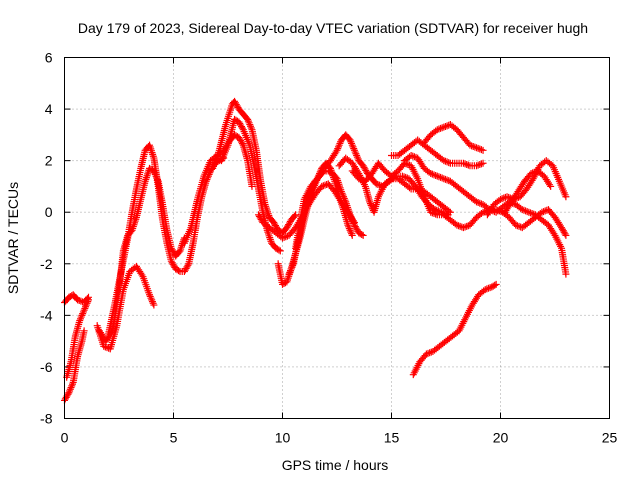  What do you see at coordinates (49, 212) in the screenshot?
I see `y-tick-label: 0` at bounding box center [49, 212].